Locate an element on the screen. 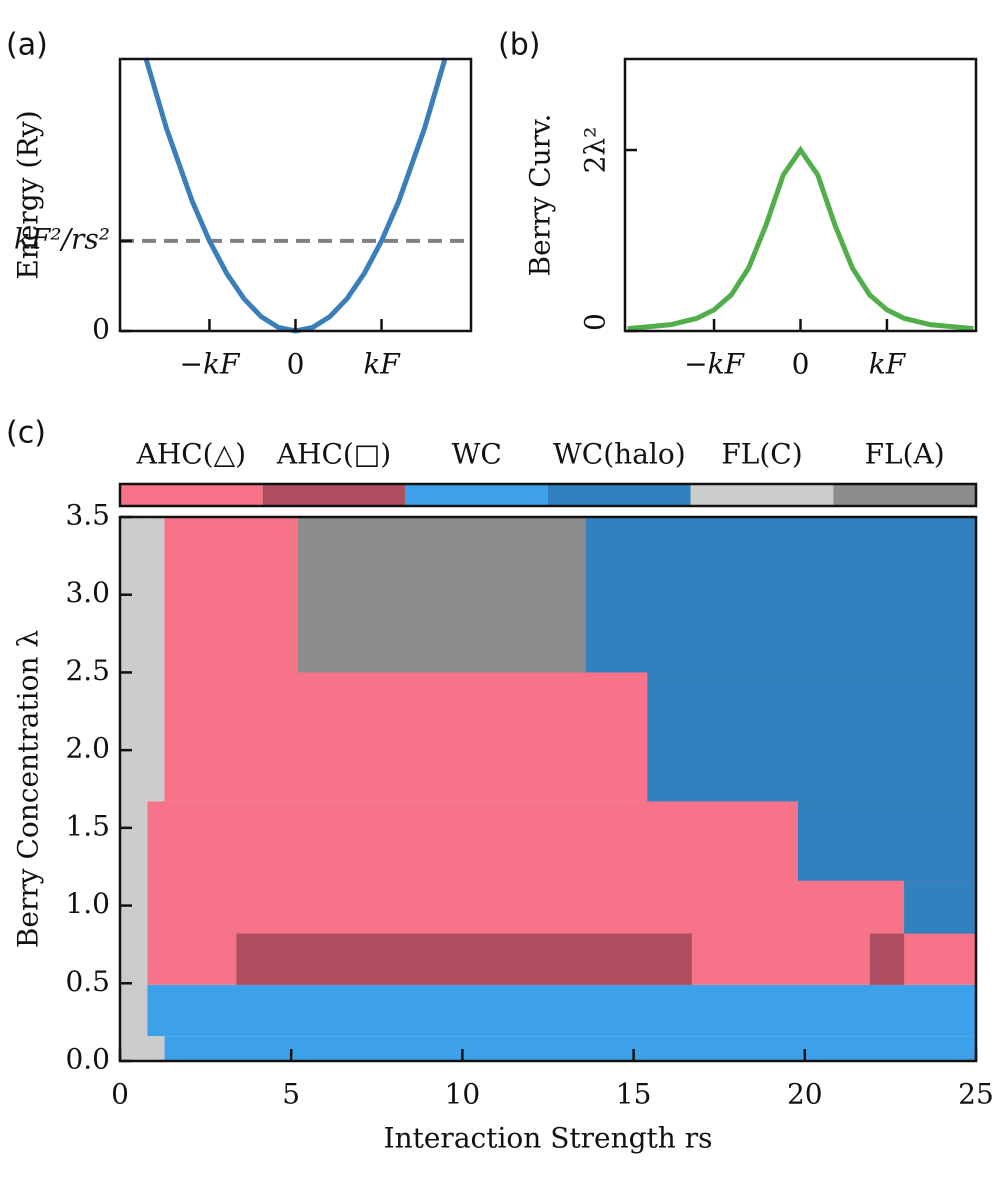 Image resolution: width=997 pixels, height=1181 pixels. y-tick-label: 3.0 is located at coordinates (87, 592).